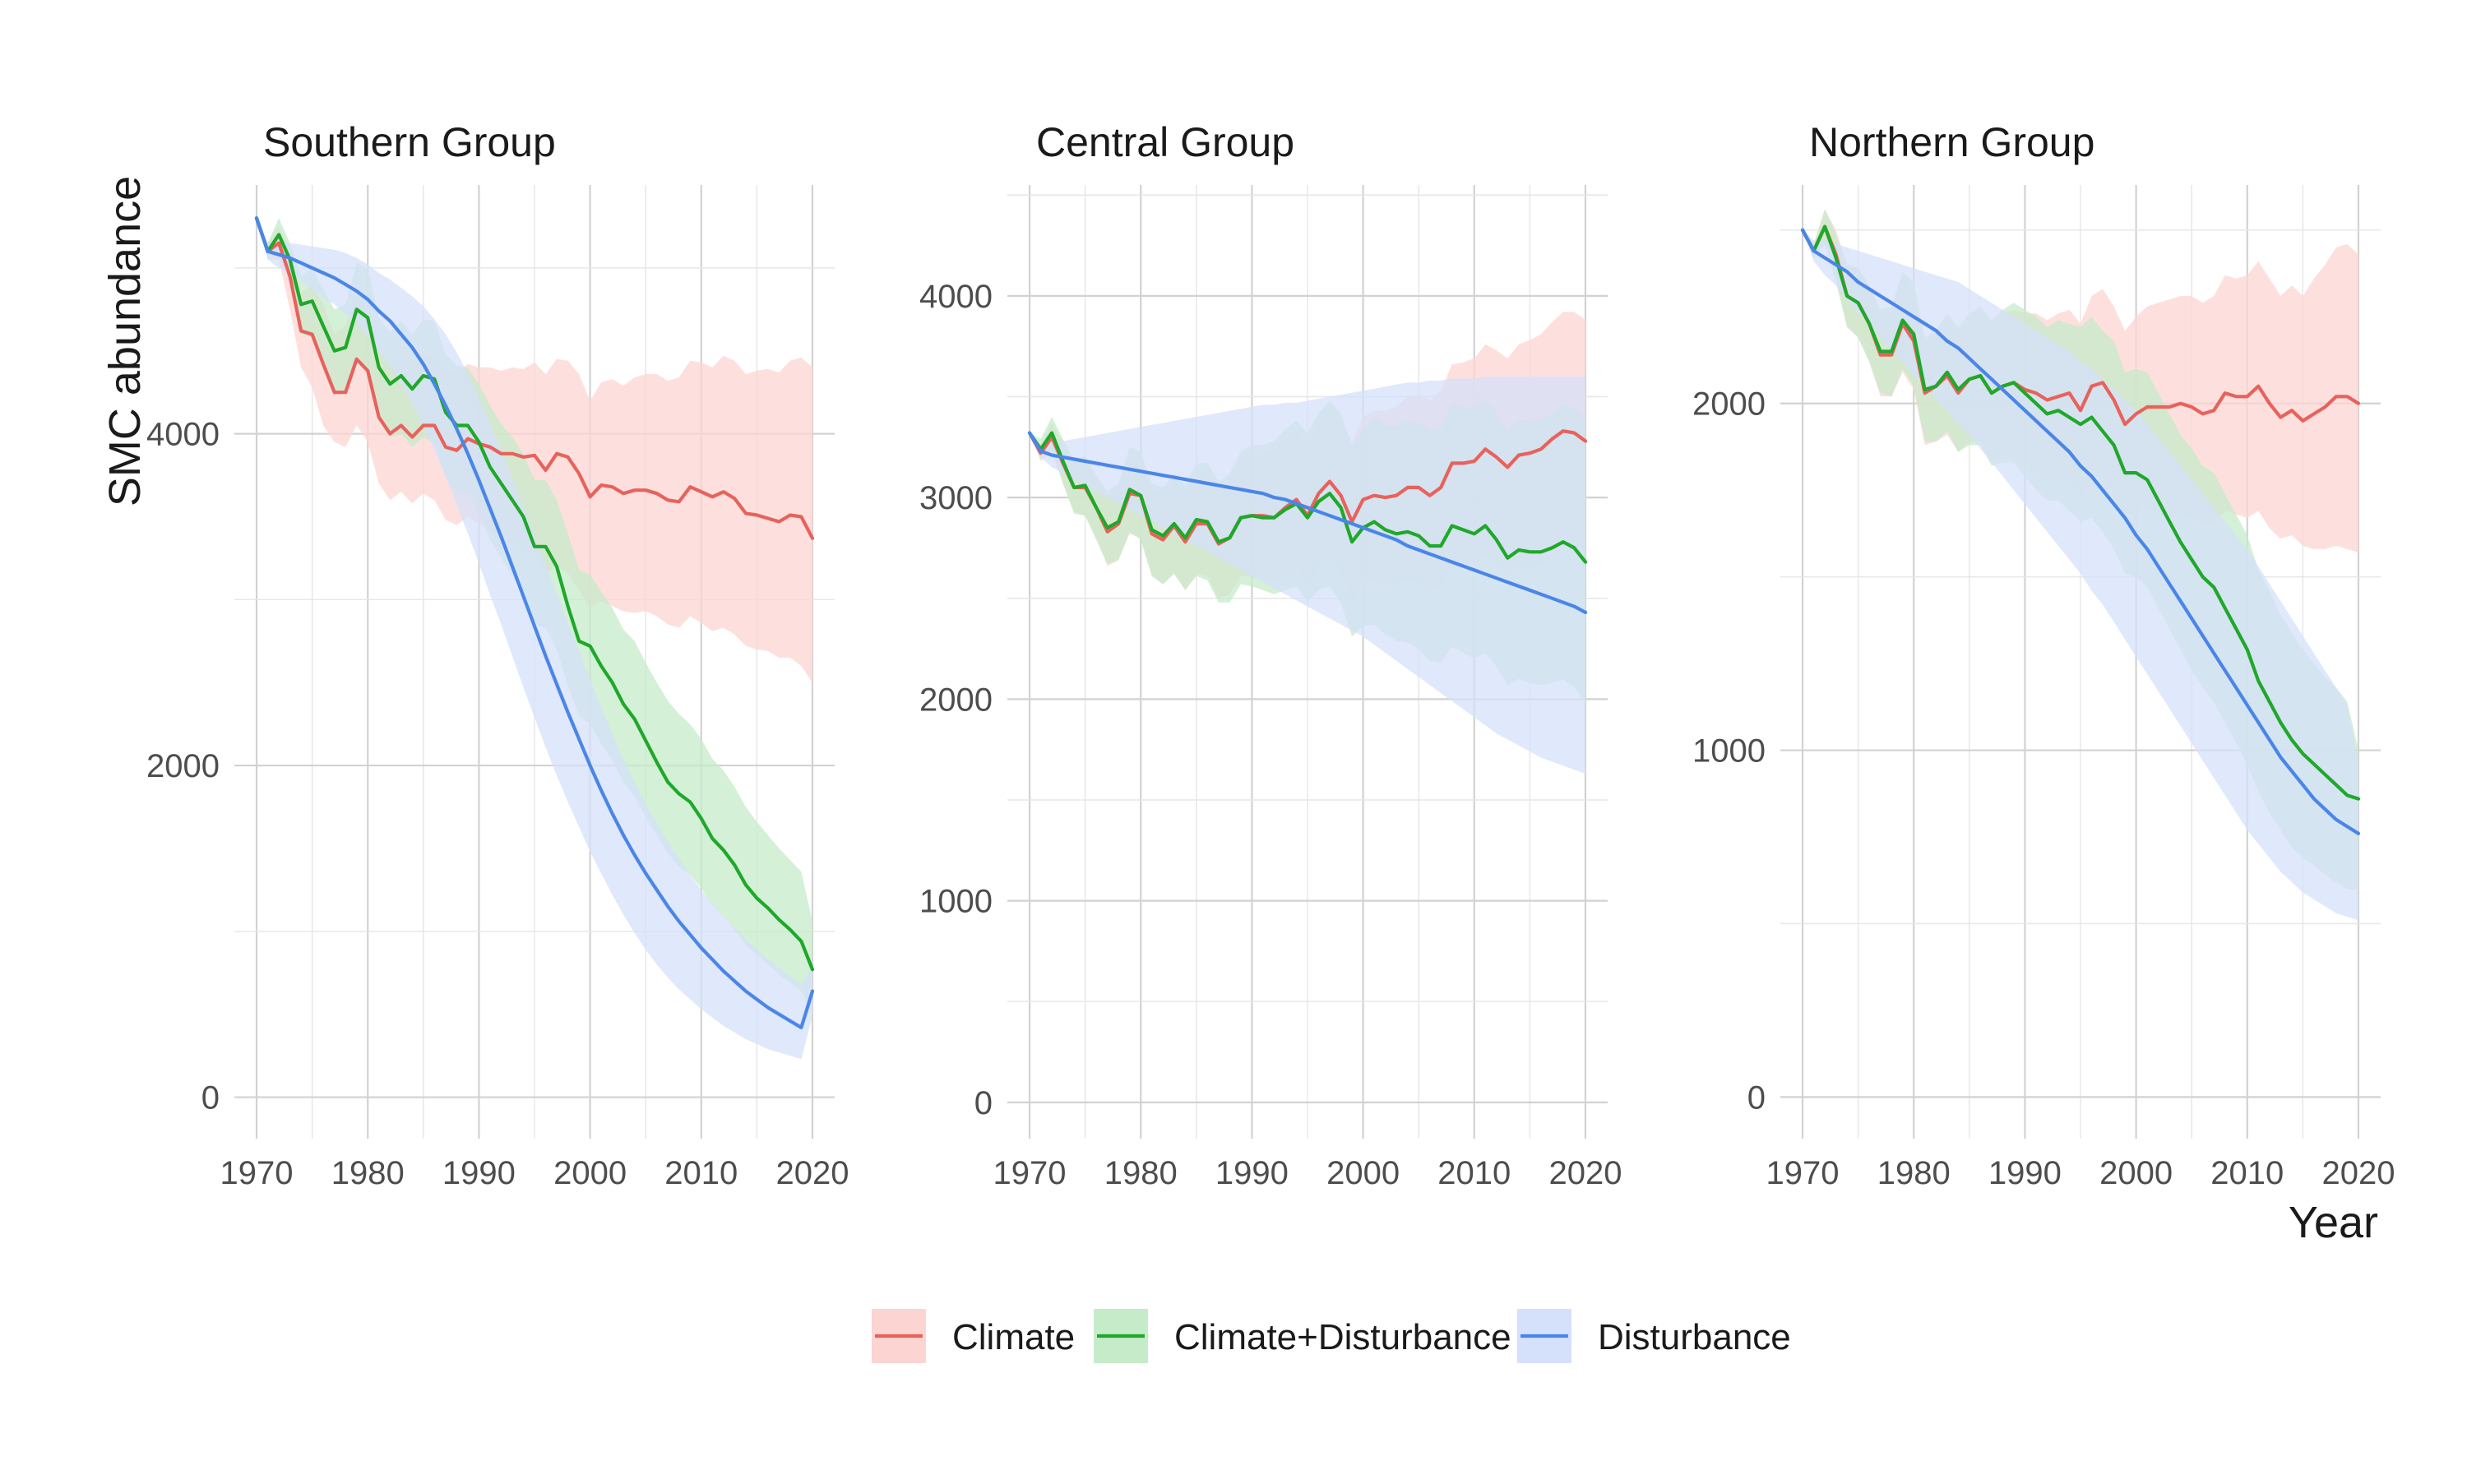 This screenshot has height=1484, width=2467. What do you see at coordinates (1695, 1337) in the screenshot?
I see `legend-label: Disturbance` at bounding box center [1695, 1337].